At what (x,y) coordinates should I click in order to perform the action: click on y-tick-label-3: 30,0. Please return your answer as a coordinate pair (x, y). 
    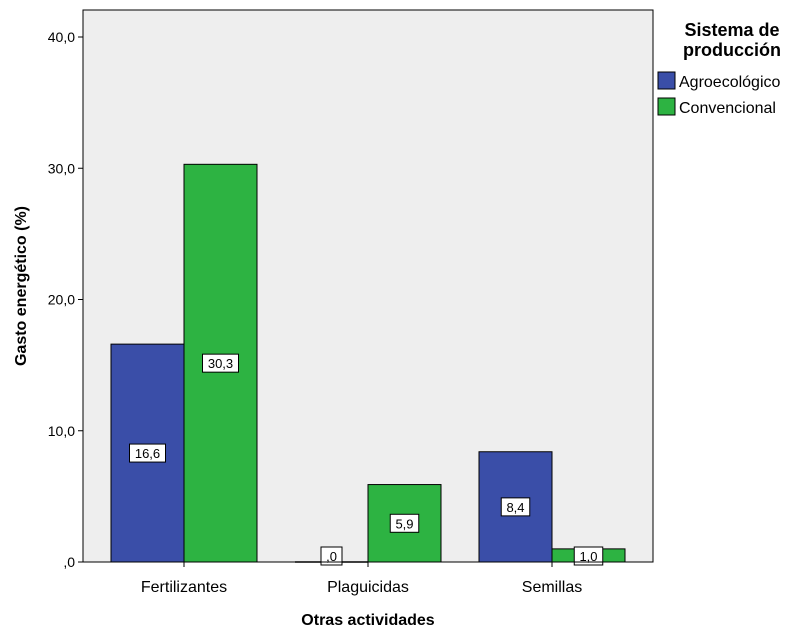
    Looking at the image, I should click on (61, 168).